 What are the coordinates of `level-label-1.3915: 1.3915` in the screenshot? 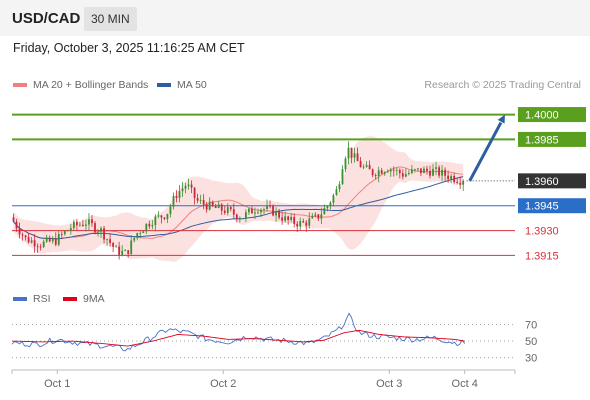 It's located at (542, 256).